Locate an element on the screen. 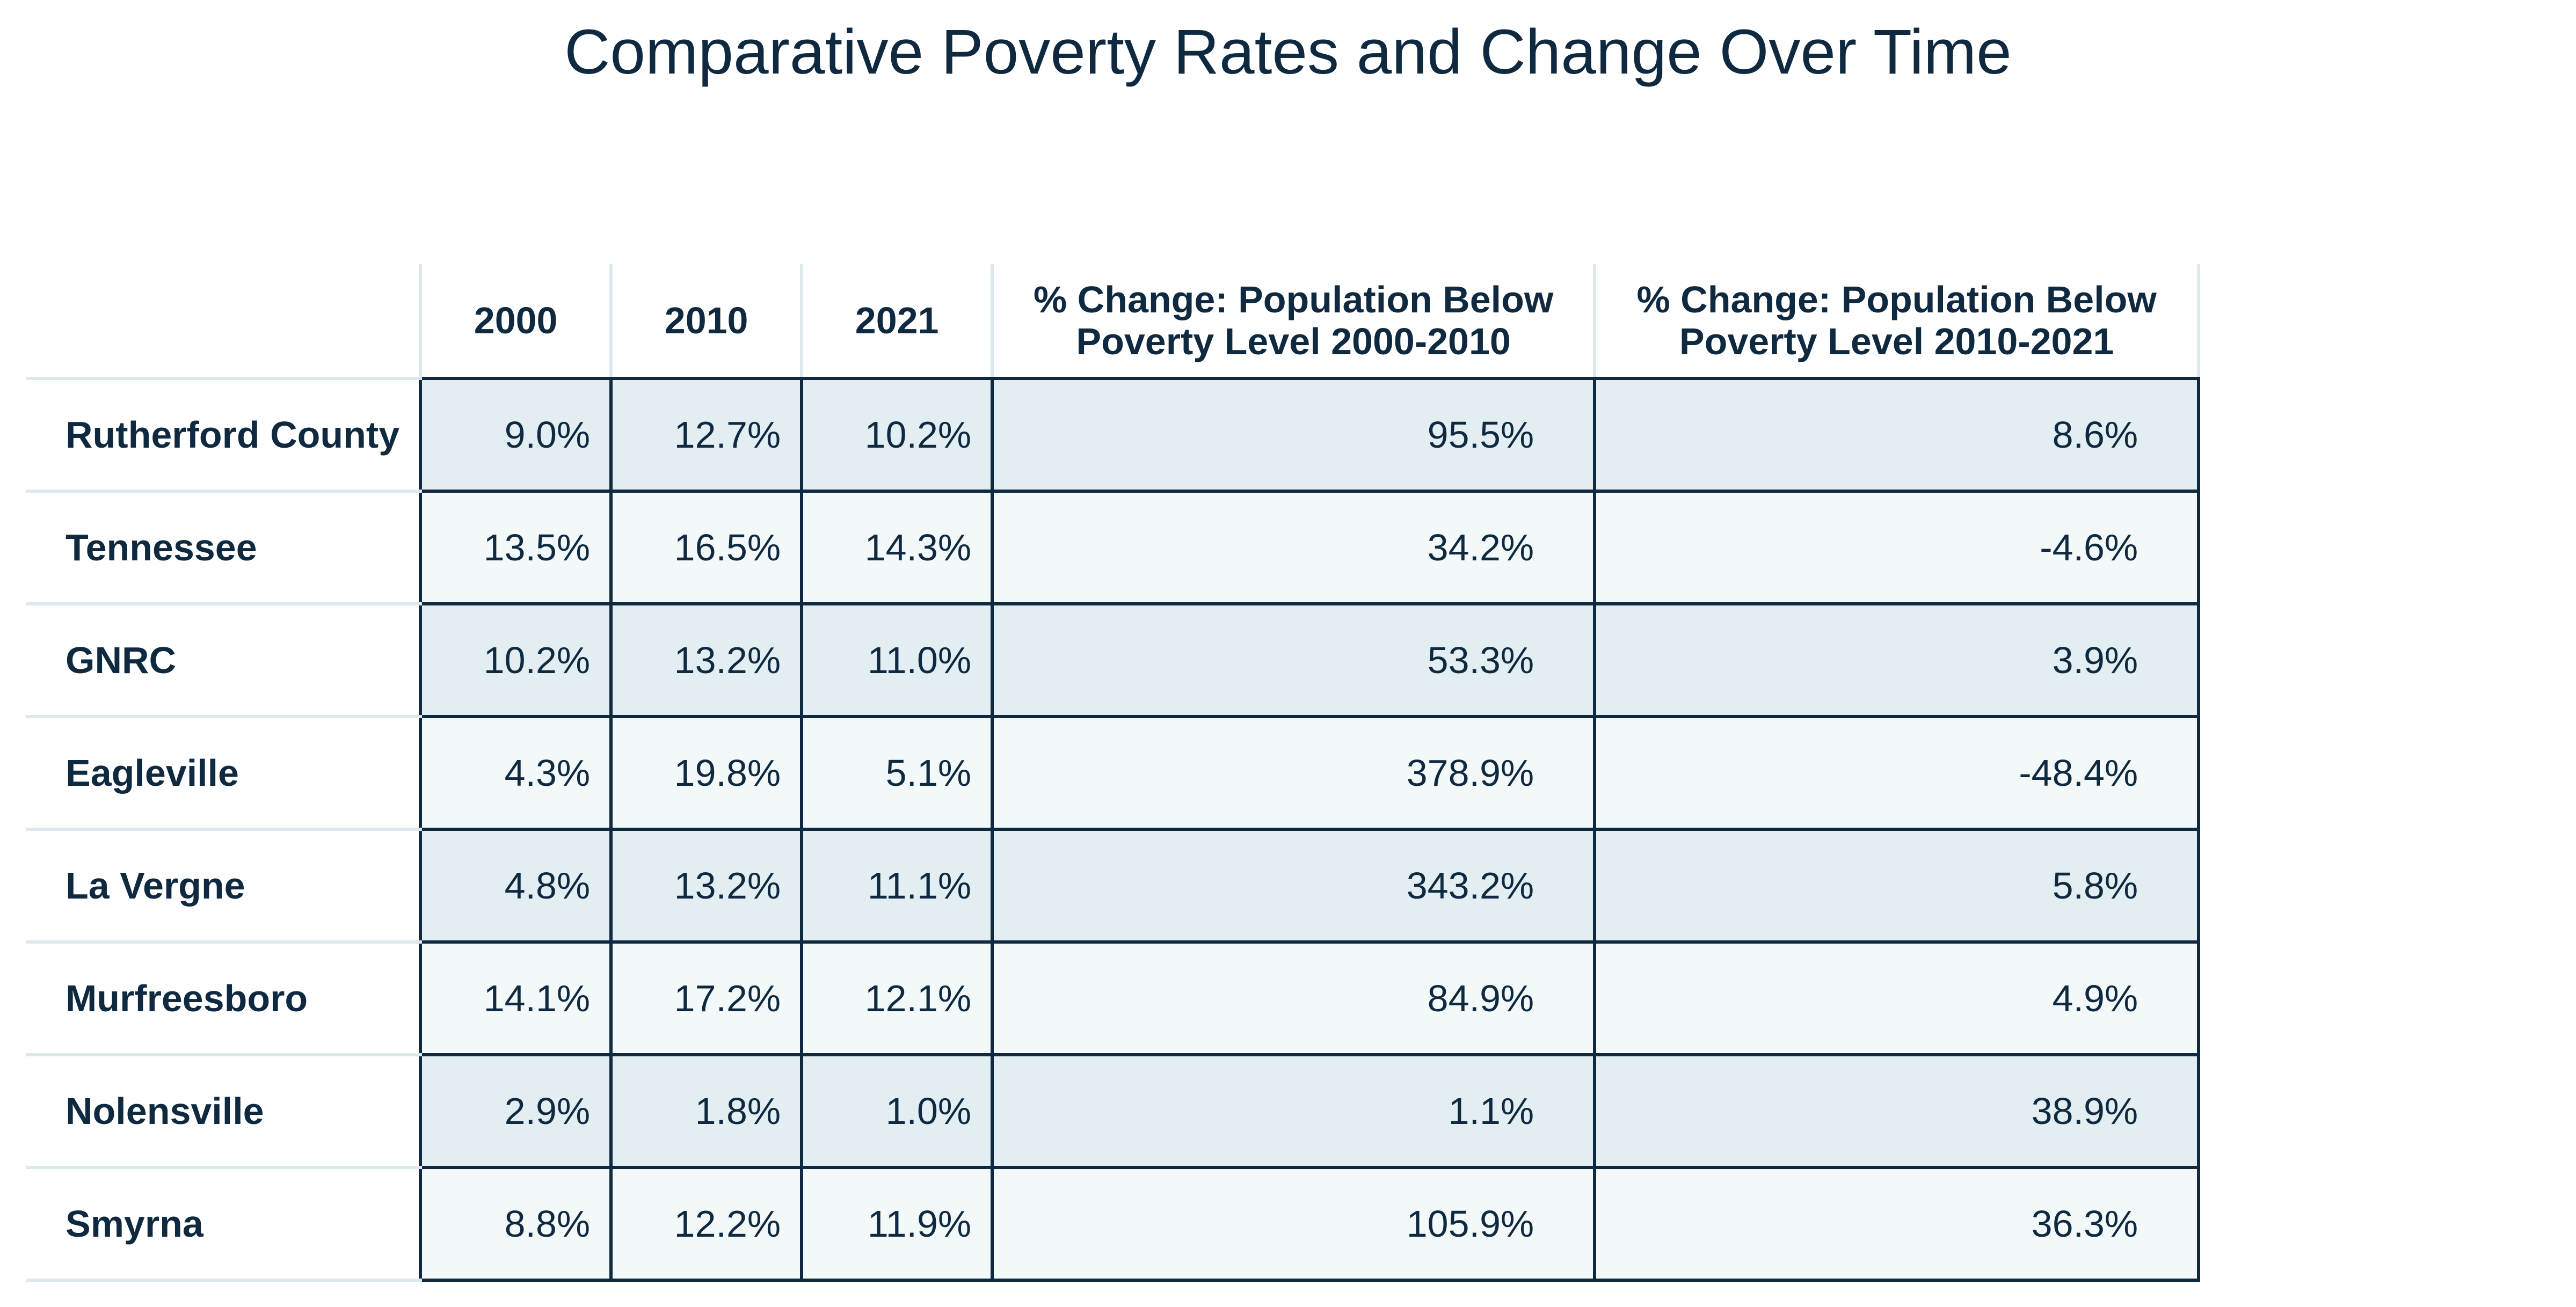 This screenshot has width=2576, height=1307. cell-2000: 2.9% is located at coordinates (516, 1111).